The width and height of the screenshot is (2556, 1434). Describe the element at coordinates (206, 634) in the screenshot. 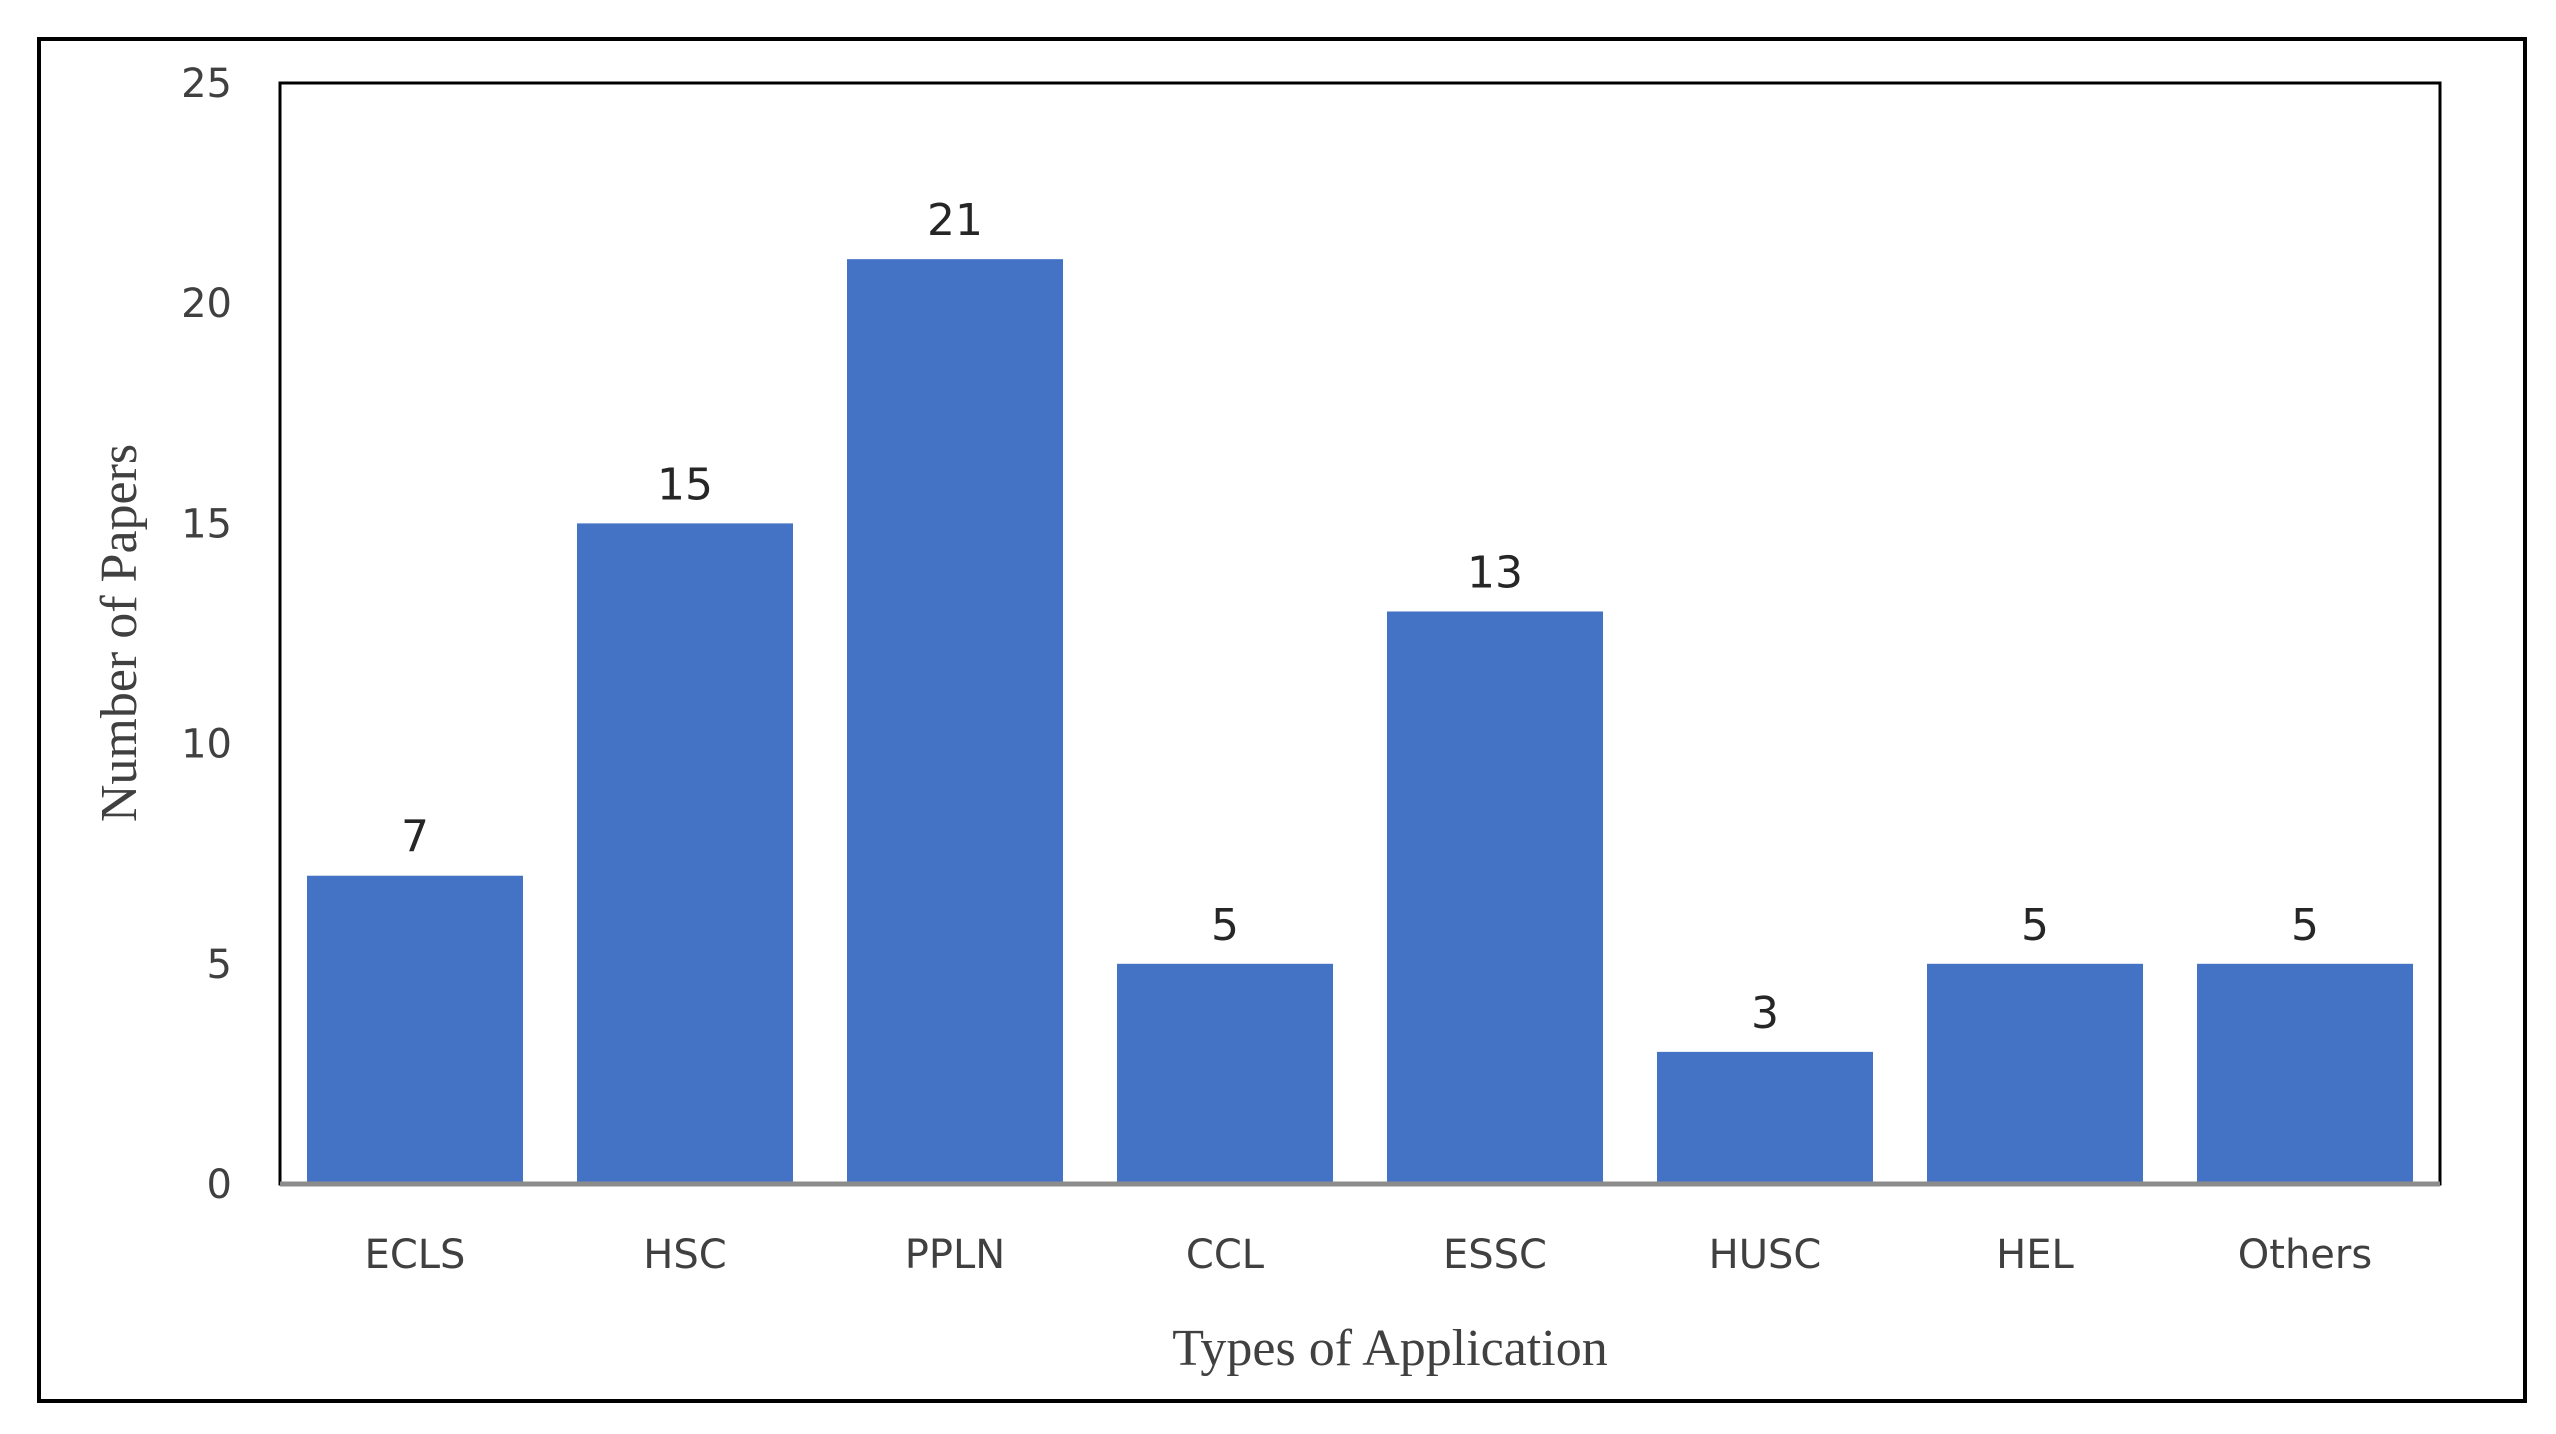

I see `y-tick-labels: 0 5 10 15 20 25` at that location.